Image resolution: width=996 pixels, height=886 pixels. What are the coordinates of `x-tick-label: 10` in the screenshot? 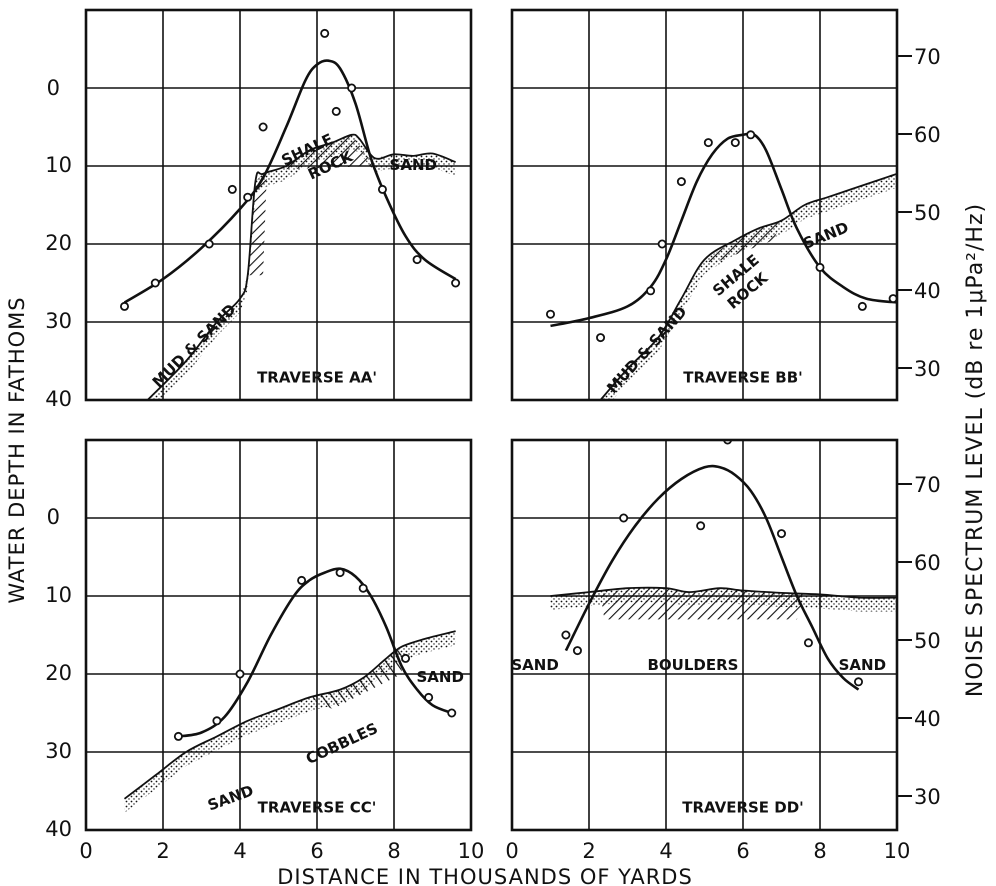 It's located at (897, 851).